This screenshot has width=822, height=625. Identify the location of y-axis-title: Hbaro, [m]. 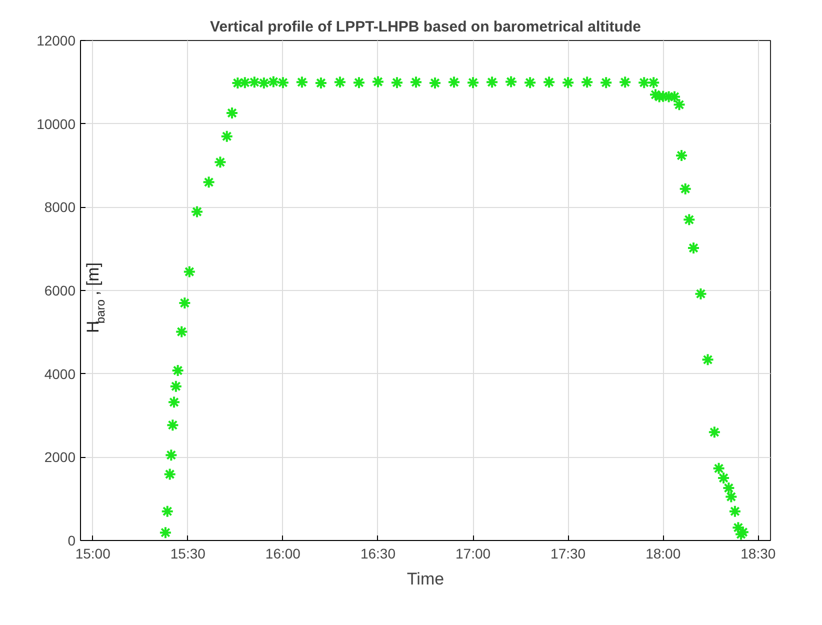
(96, 297).